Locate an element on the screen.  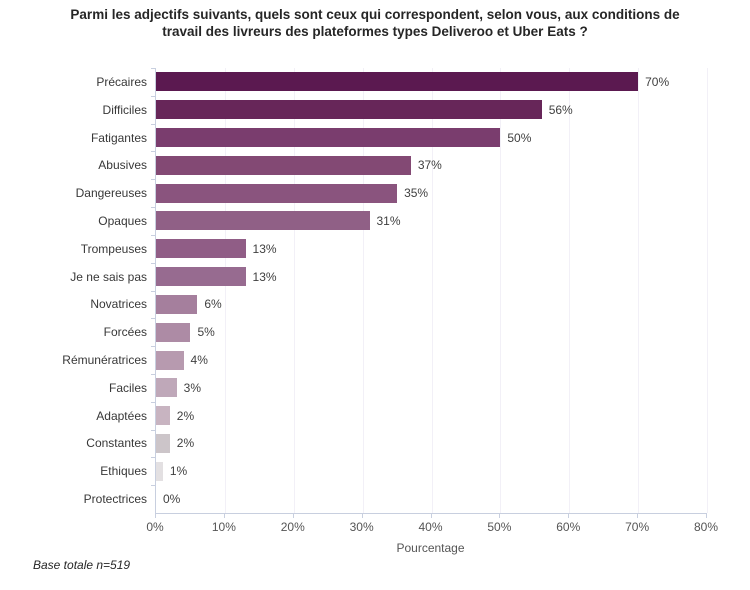
bar-row: Précaires 70% is located at coordinates (375, 82).